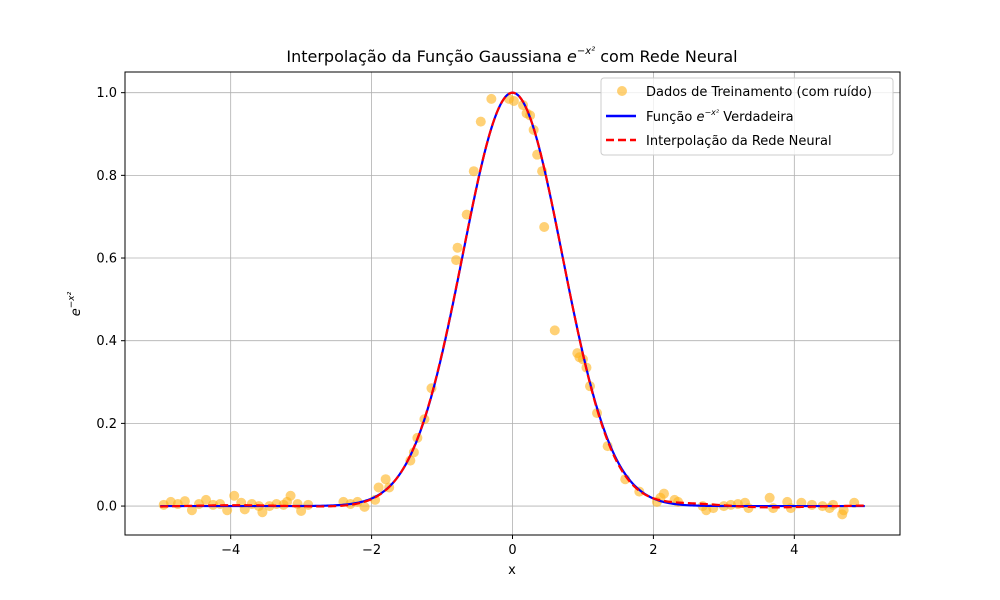 This screenshot has height=600, width=1000. Describe the element at coordinates (711, 112) in the screenshot. I see `legend-true-exponent: −x²` at that location.